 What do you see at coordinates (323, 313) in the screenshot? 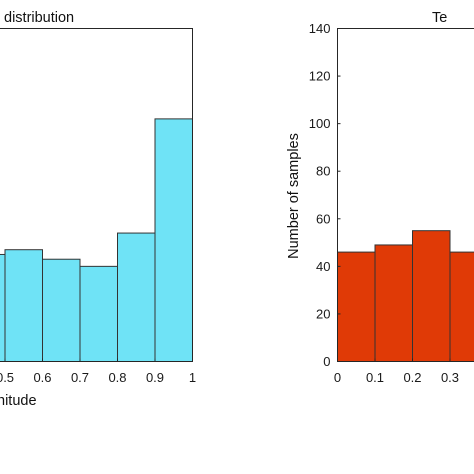
I see `right-y-tick-label: 20` at bounding box center [323, 313].